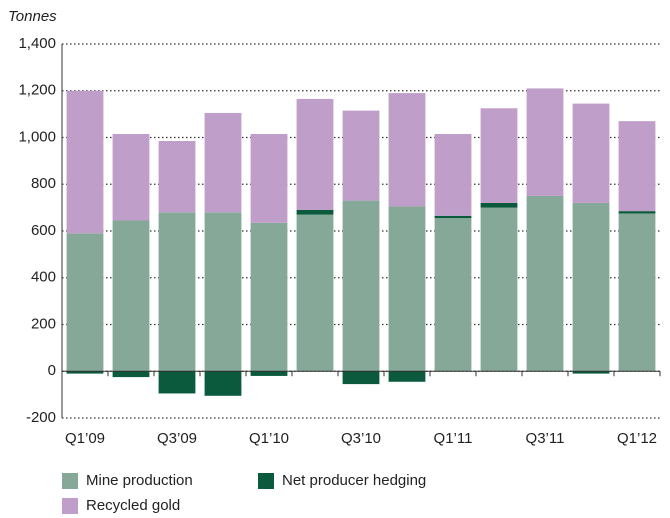 The width and height of the screenshot is (670, 518). I want to click on y-tick-label: 0, so click(52, 370).